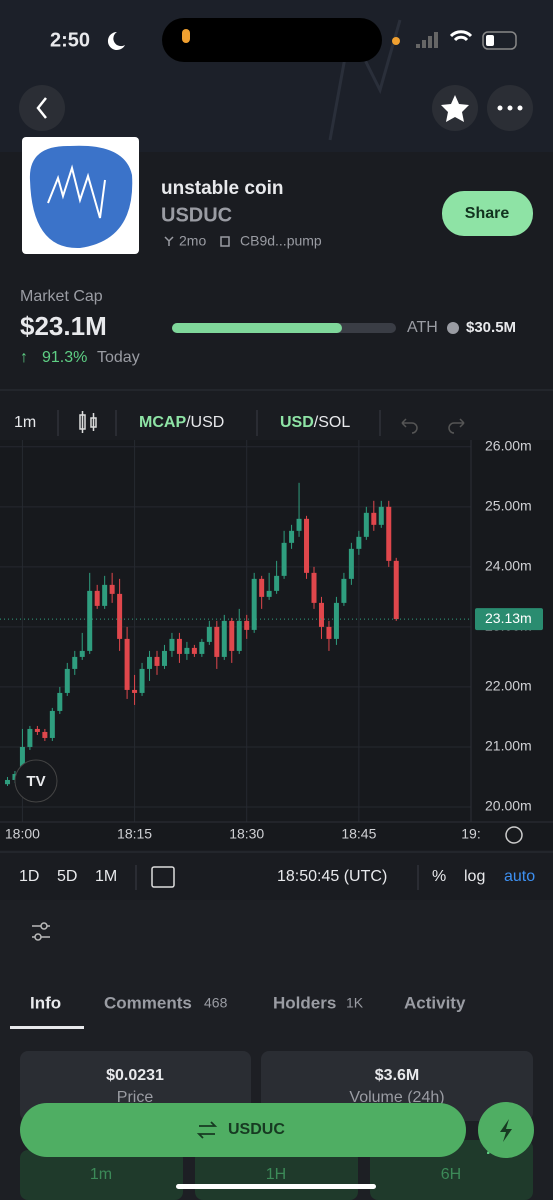 The image size is (553, 1200). I want to click on usd-toggle: USD/SOL, so click(315, 422).